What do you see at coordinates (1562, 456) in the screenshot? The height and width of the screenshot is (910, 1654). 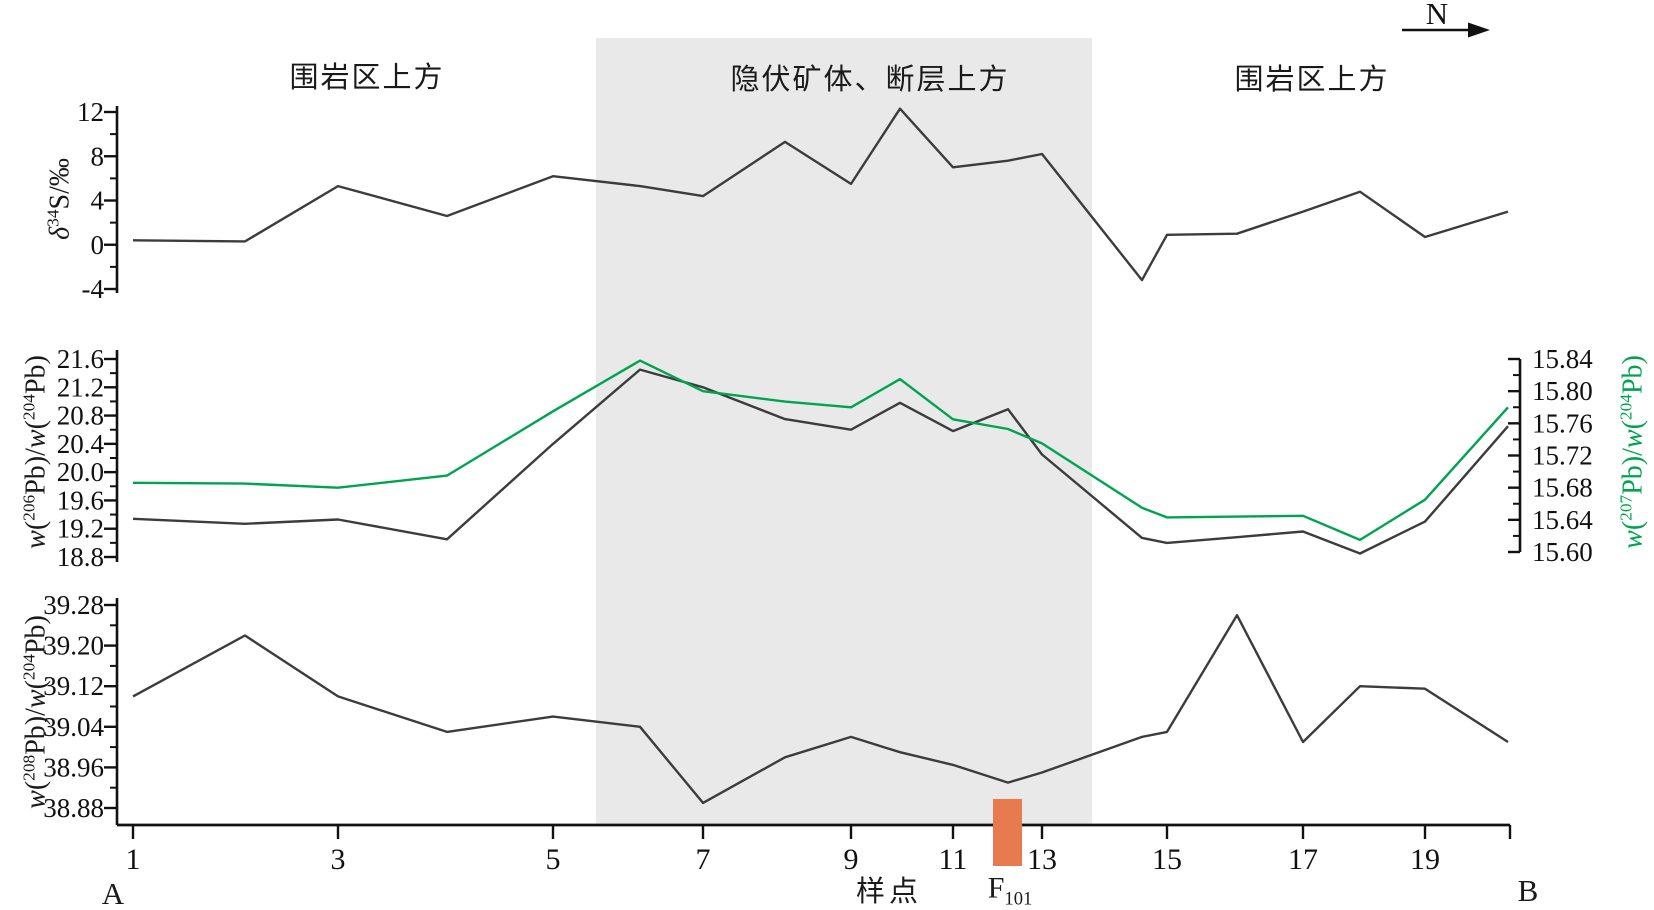 I see `svg-text: 15.72` at bounding box center [1562, 456].